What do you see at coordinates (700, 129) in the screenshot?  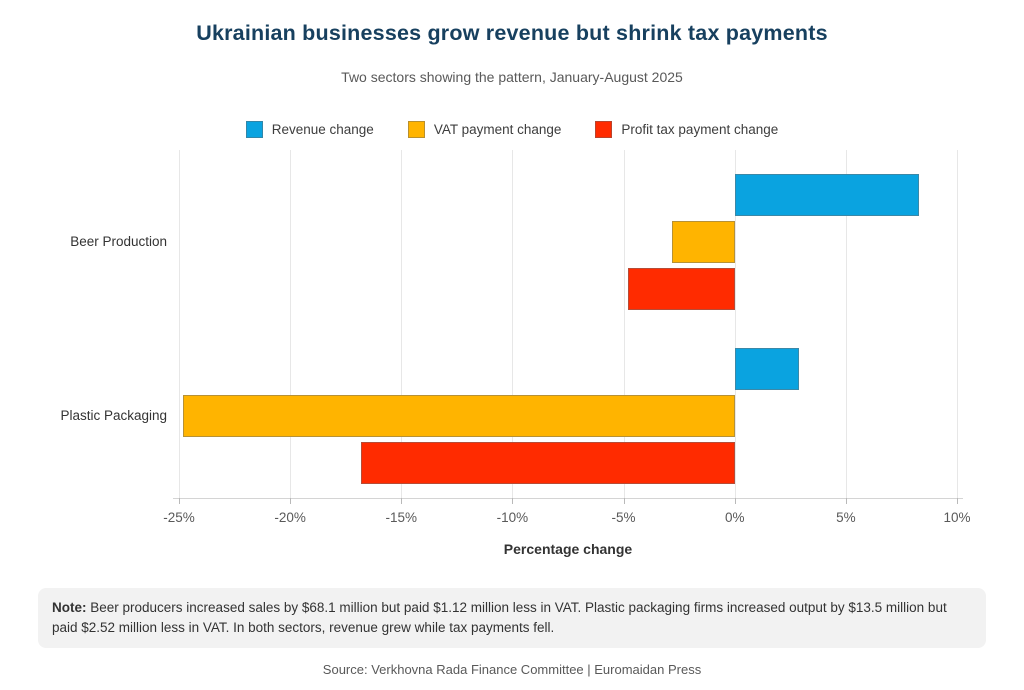 I see `legend-label: Profit tax payment change` at bounding box center [700, 129].